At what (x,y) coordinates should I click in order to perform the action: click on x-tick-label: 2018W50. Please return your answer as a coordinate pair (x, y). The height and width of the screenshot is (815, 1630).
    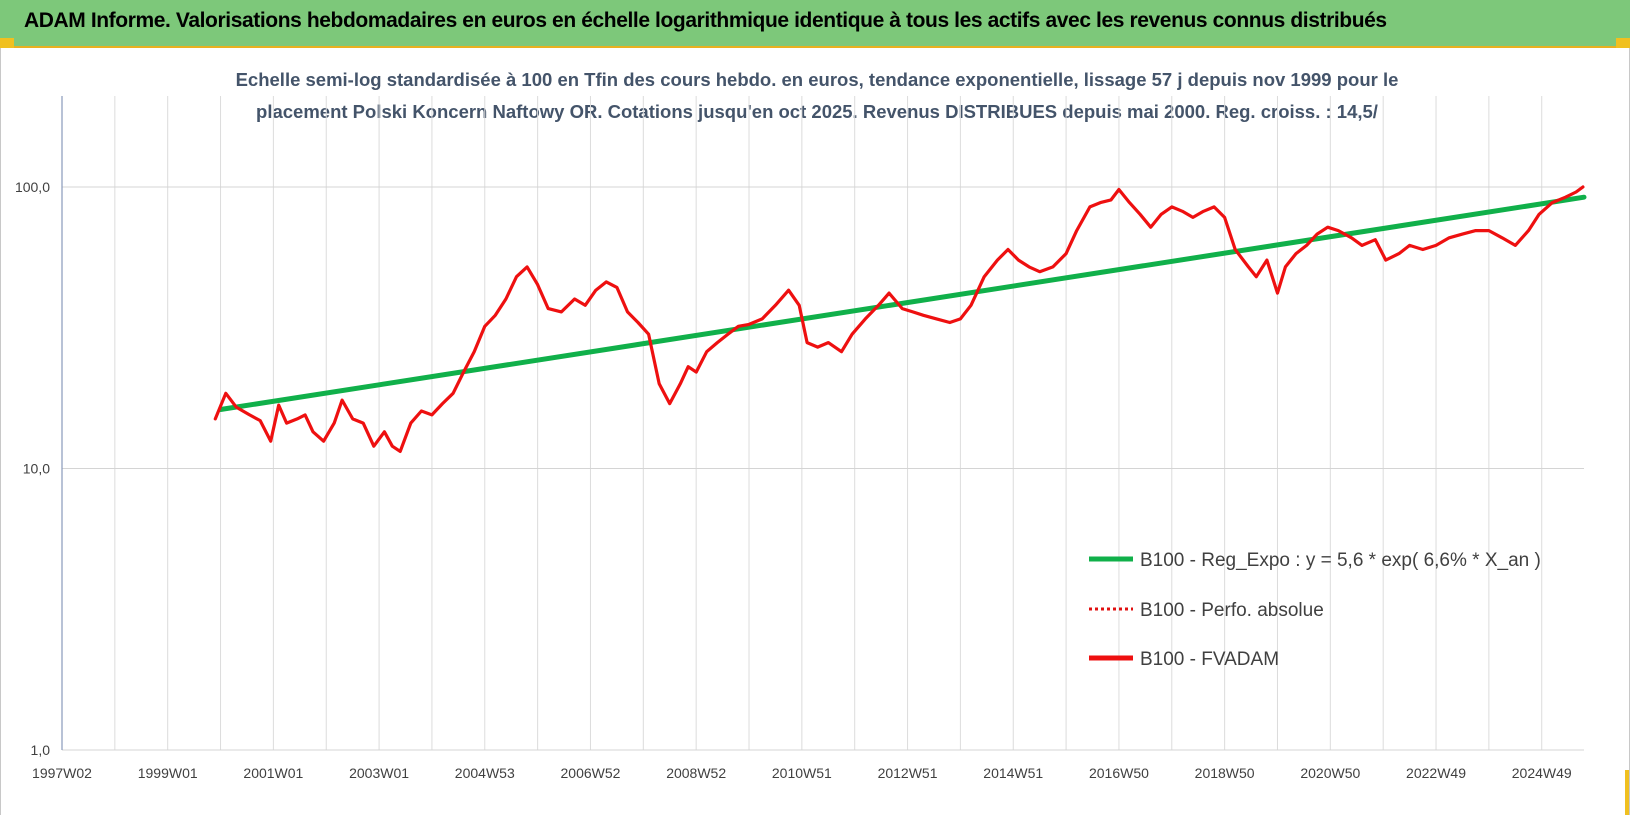
    Looking at the image, I should click on (1225, 773).